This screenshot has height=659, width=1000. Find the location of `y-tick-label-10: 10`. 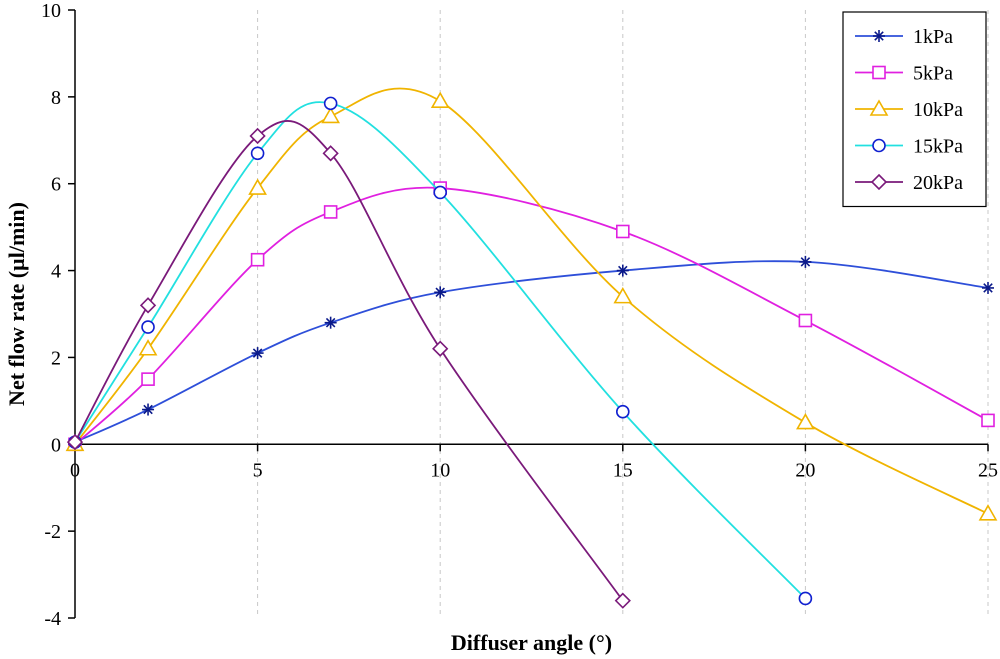

y-tick-label-10: 10 is located at coordinates (51, 11).